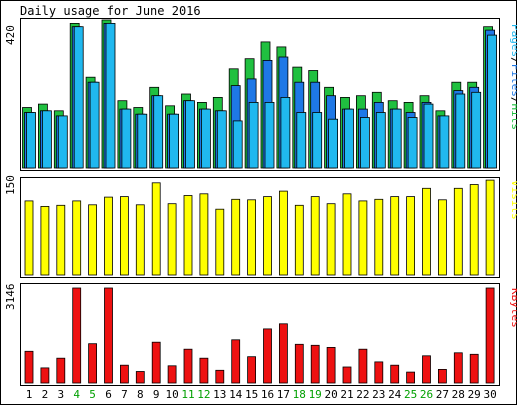  What do you see at coordinates (299, 394) in the screenshot?
I see `day-label-18: 18` at bounding box center [299, 394].